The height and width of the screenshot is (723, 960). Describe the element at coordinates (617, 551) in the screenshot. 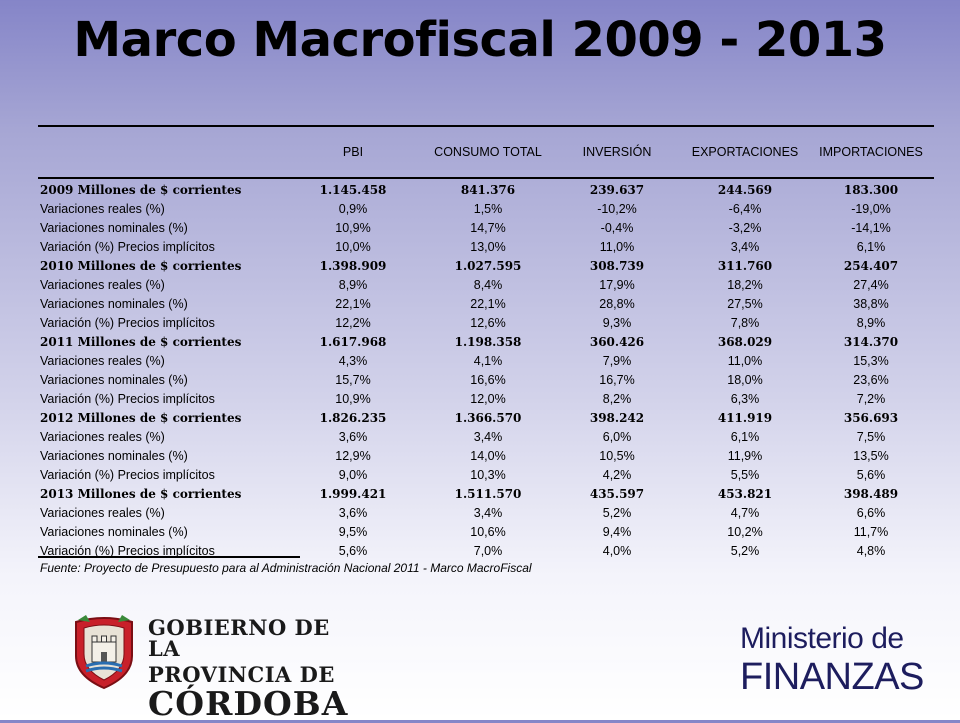

I see `table-cell: 4,0%` at that location.